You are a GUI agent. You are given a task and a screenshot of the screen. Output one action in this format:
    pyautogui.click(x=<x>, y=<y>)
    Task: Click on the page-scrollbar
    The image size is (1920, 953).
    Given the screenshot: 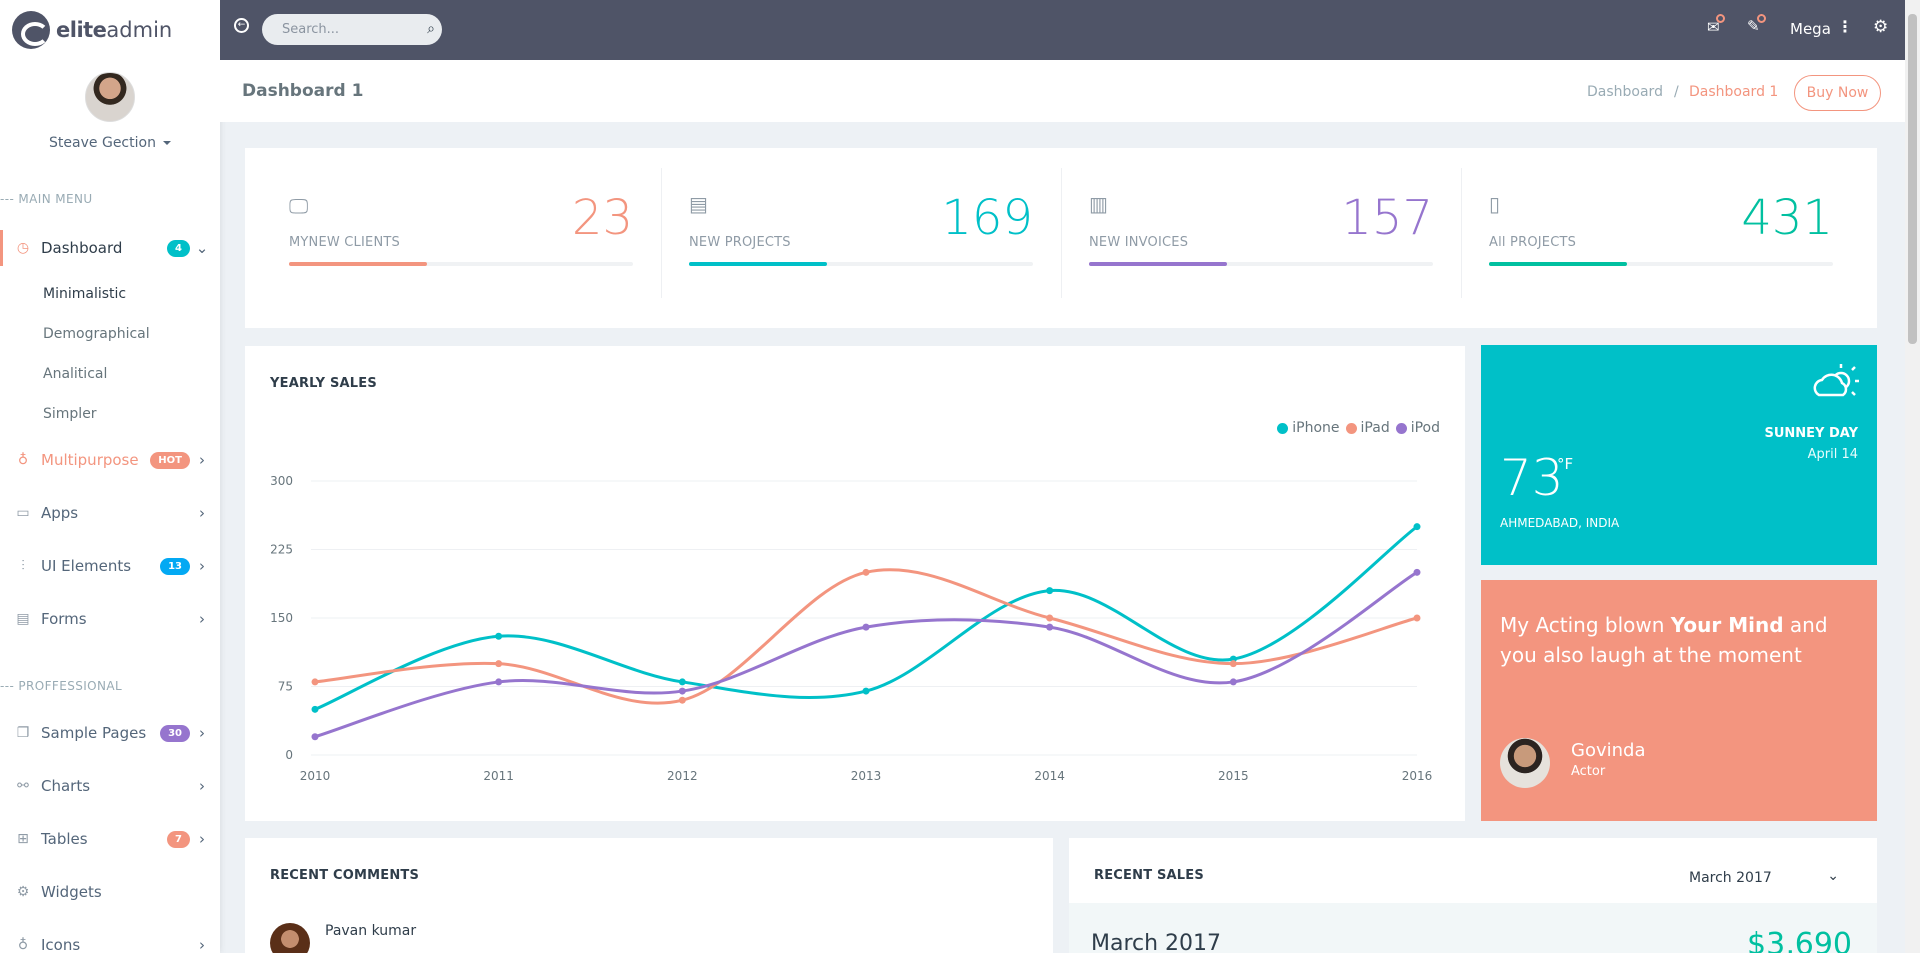 What is the action you would take?
    pyautogui.click(x=1912, y=476)
    